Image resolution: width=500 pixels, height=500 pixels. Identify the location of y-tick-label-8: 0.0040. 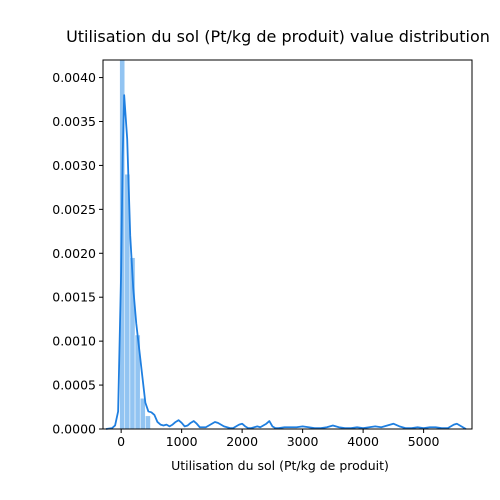
(74, 77).